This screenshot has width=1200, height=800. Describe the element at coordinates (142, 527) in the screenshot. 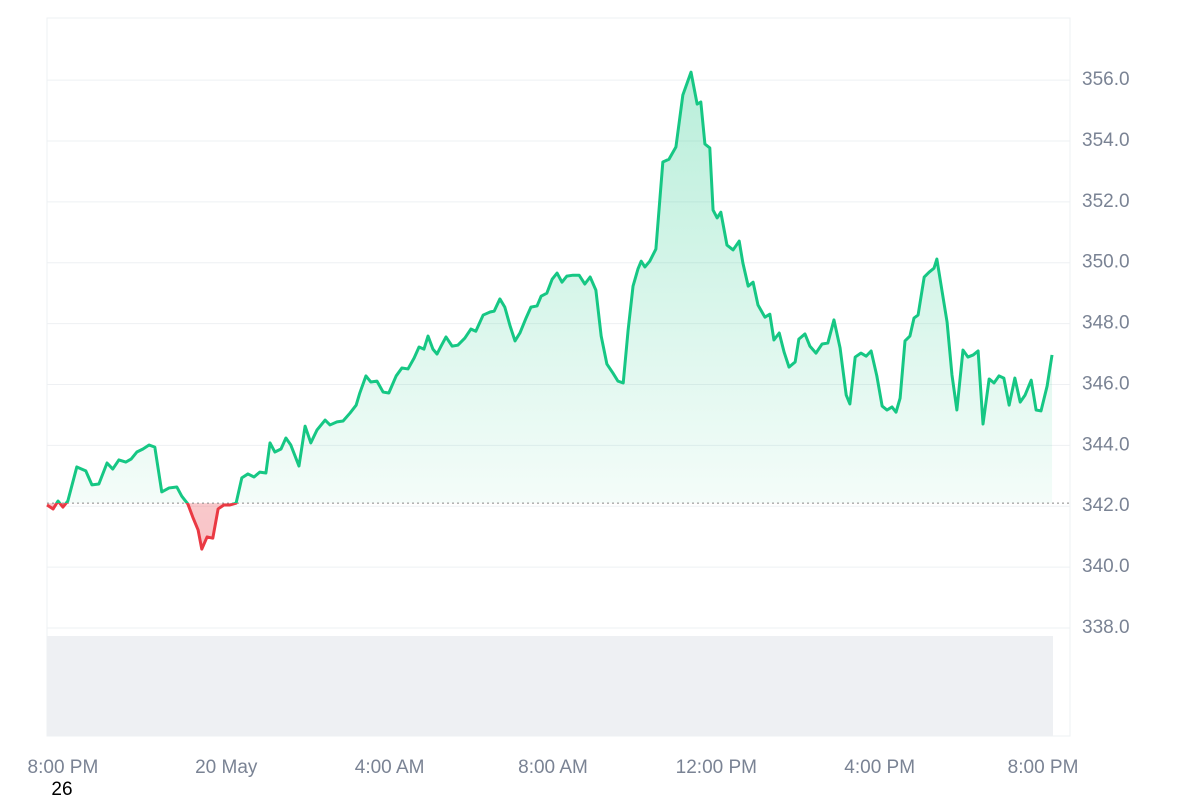

I see `price-line-down` at that location.